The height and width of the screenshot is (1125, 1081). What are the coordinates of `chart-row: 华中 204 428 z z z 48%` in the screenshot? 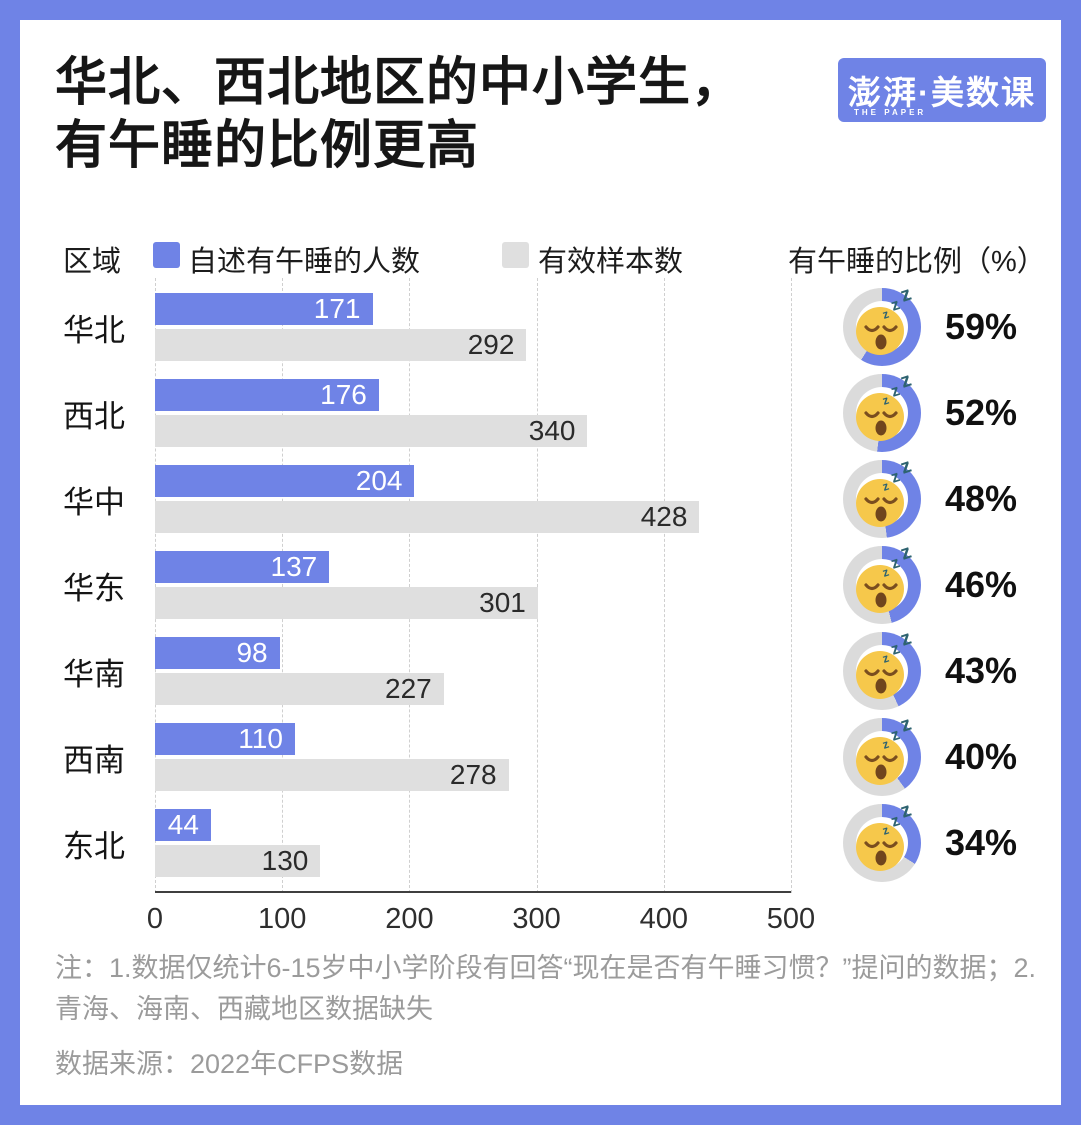 It's located at (540, 503).